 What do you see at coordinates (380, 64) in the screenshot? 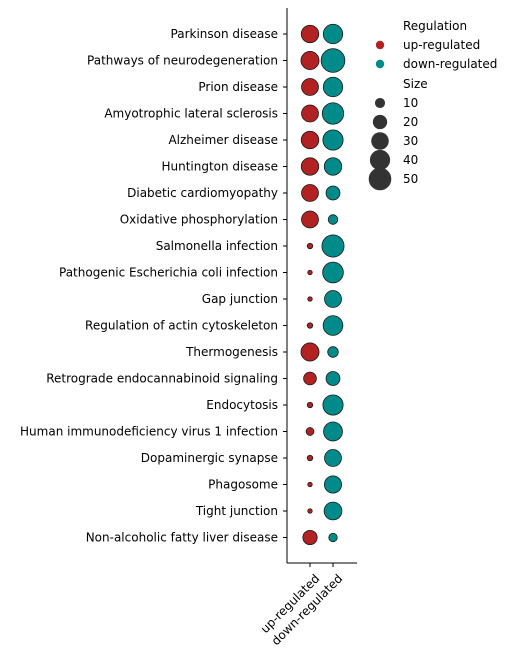
I see `legend-marker-down-regulated` at bounding box center [380, 64].